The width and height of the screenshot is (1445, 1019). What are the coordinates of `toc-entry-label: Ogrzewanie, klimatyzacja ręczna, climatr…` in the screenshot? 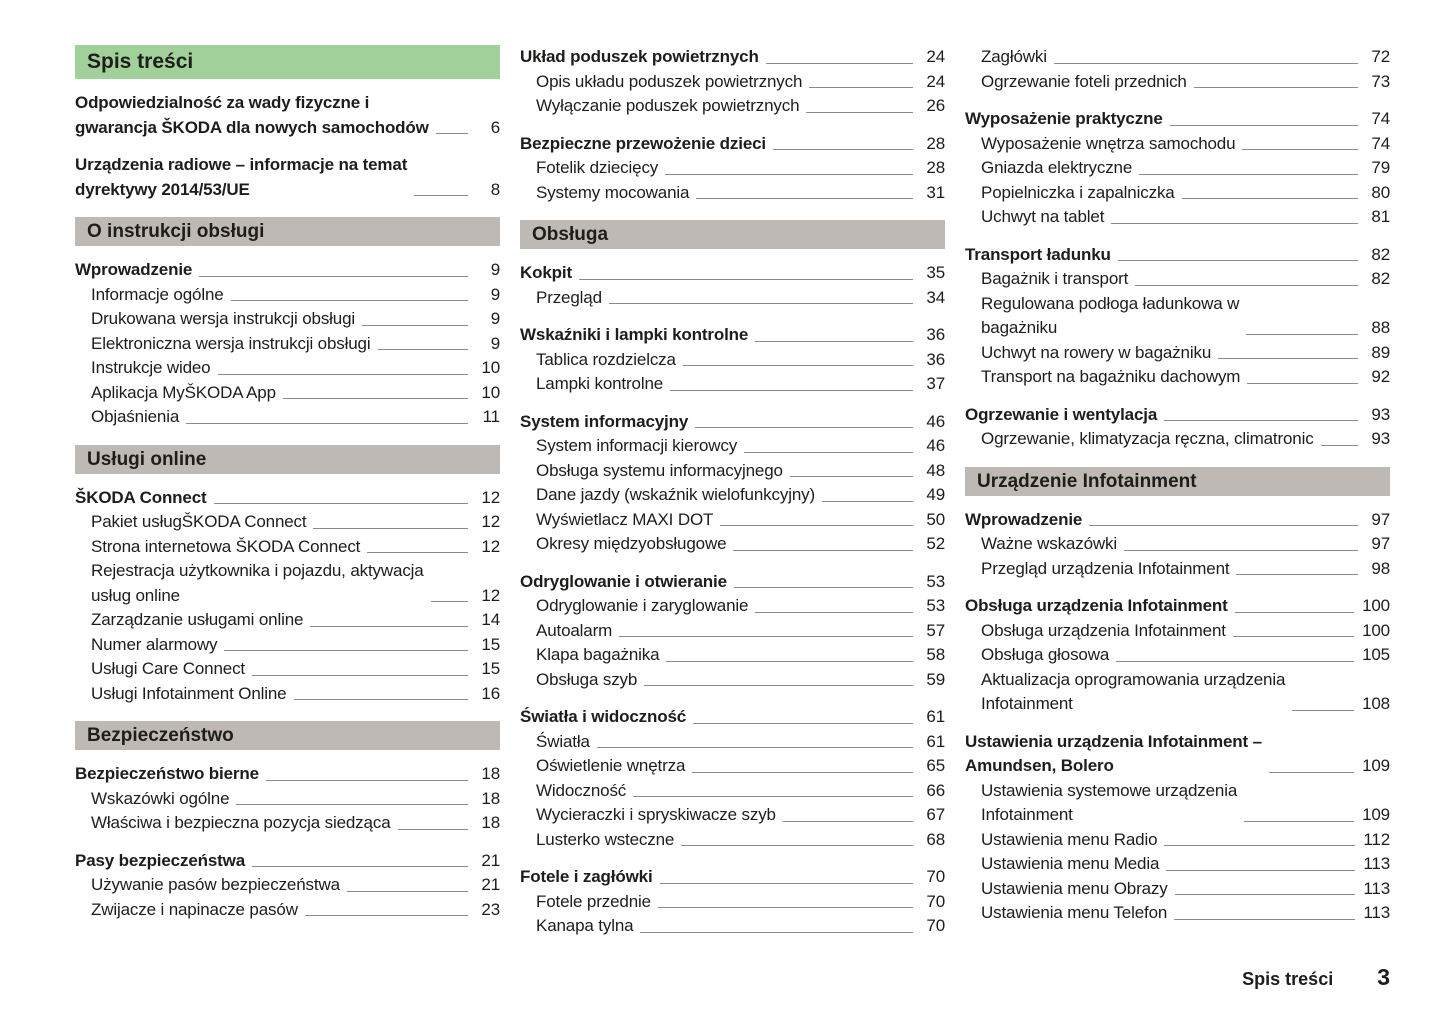 It's located at (1147, 438).